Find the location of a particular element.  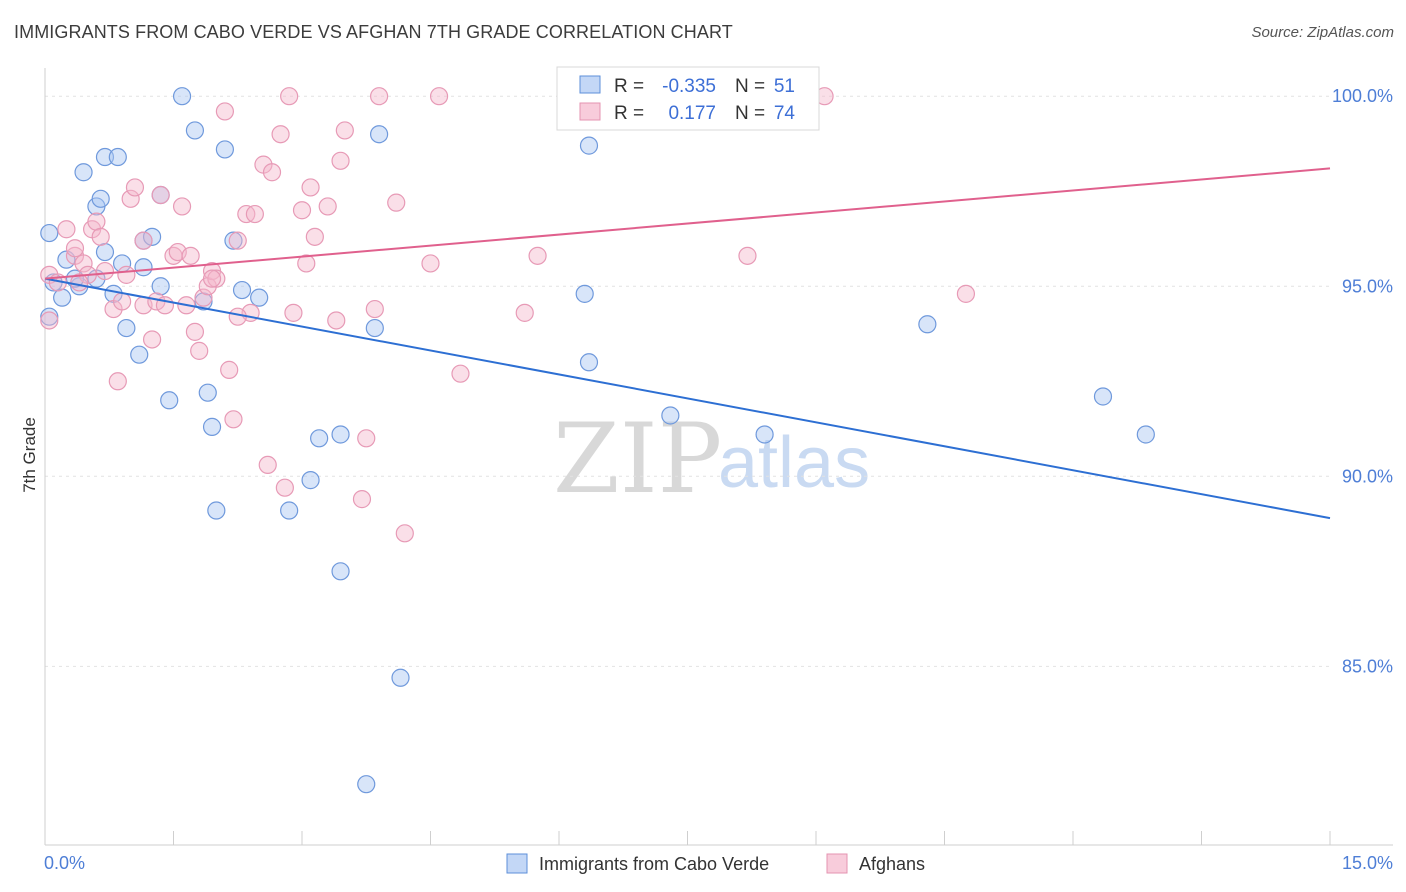

stats-box: R = -0.335 N = 51 R = 0.177 N = 74 is located at coordinates (688, 98).